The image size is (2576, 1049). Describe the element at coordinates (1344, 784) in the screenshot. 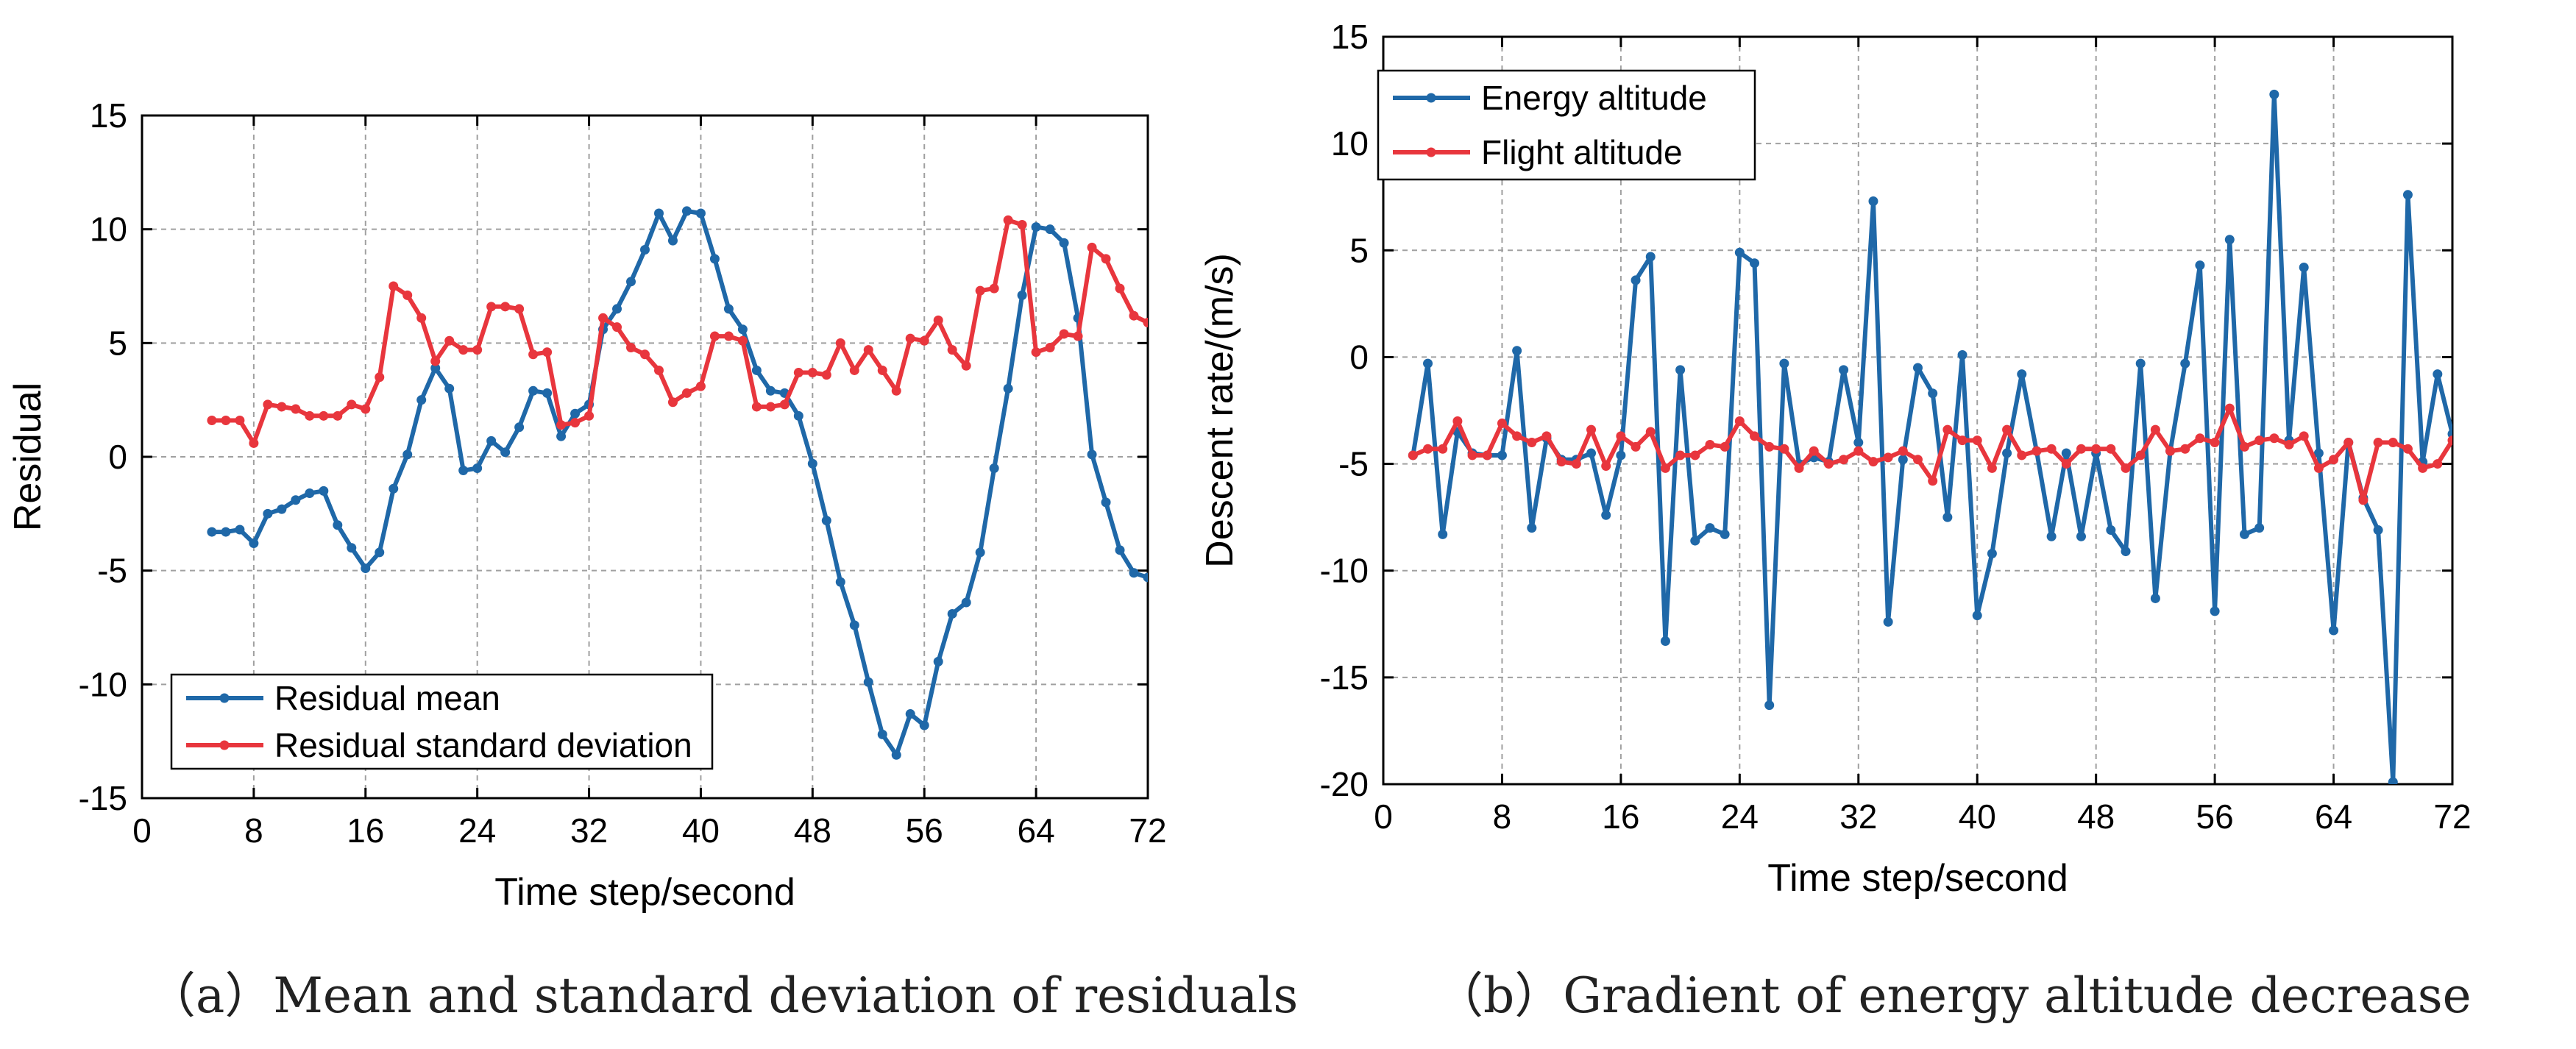

I see `chart-b-ytick-label: -20` at that location.